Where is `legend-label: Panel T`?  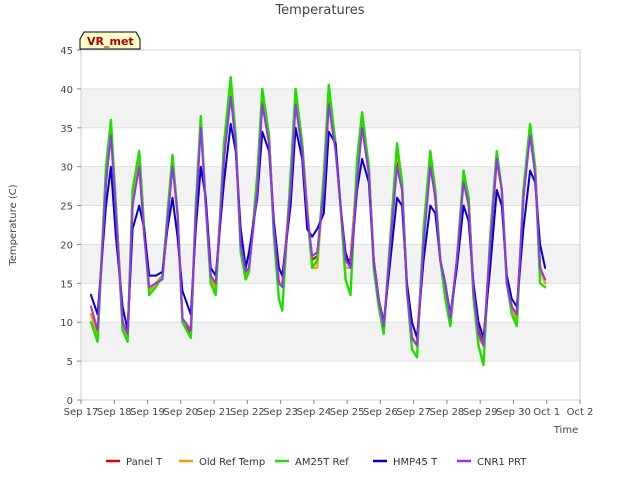 legend-label: Panel T is located at coordinates (144, 462).